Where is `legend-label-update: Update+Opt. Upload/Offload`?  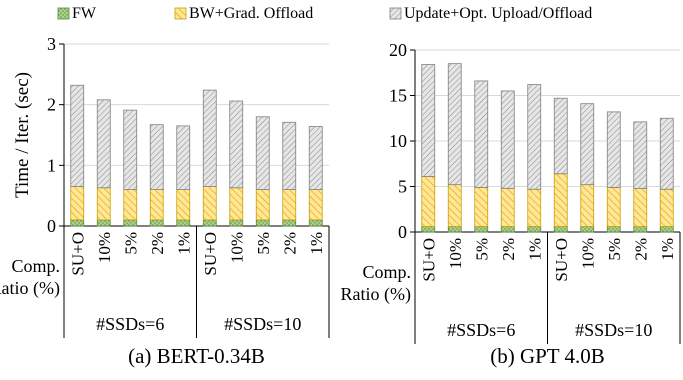
legend-label-update: Update+Opt. Upload/Offload is located at coordinates (498, 13).